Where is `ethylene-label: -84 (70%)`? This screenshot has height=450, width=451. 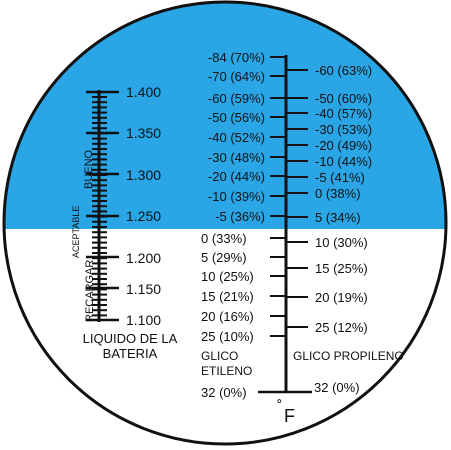
ethylene-label: -84 (70%) is located at coordinates (236, 57).